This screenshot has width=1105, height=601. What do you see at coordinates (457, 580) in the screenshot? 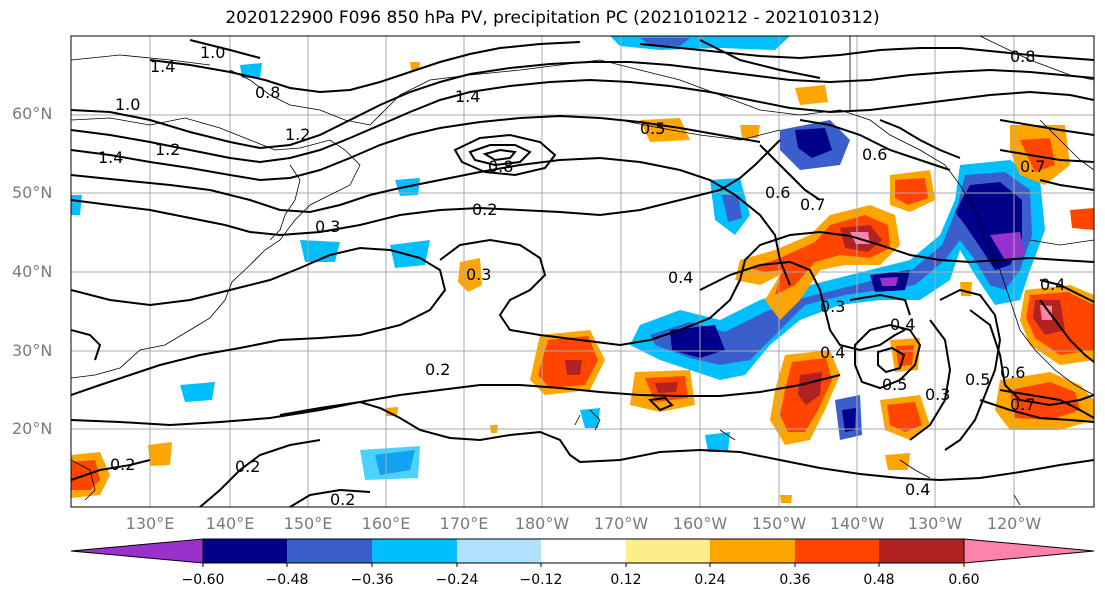
I see `colorbar-tick-label: −0.24` at bounding box center [457, 580].